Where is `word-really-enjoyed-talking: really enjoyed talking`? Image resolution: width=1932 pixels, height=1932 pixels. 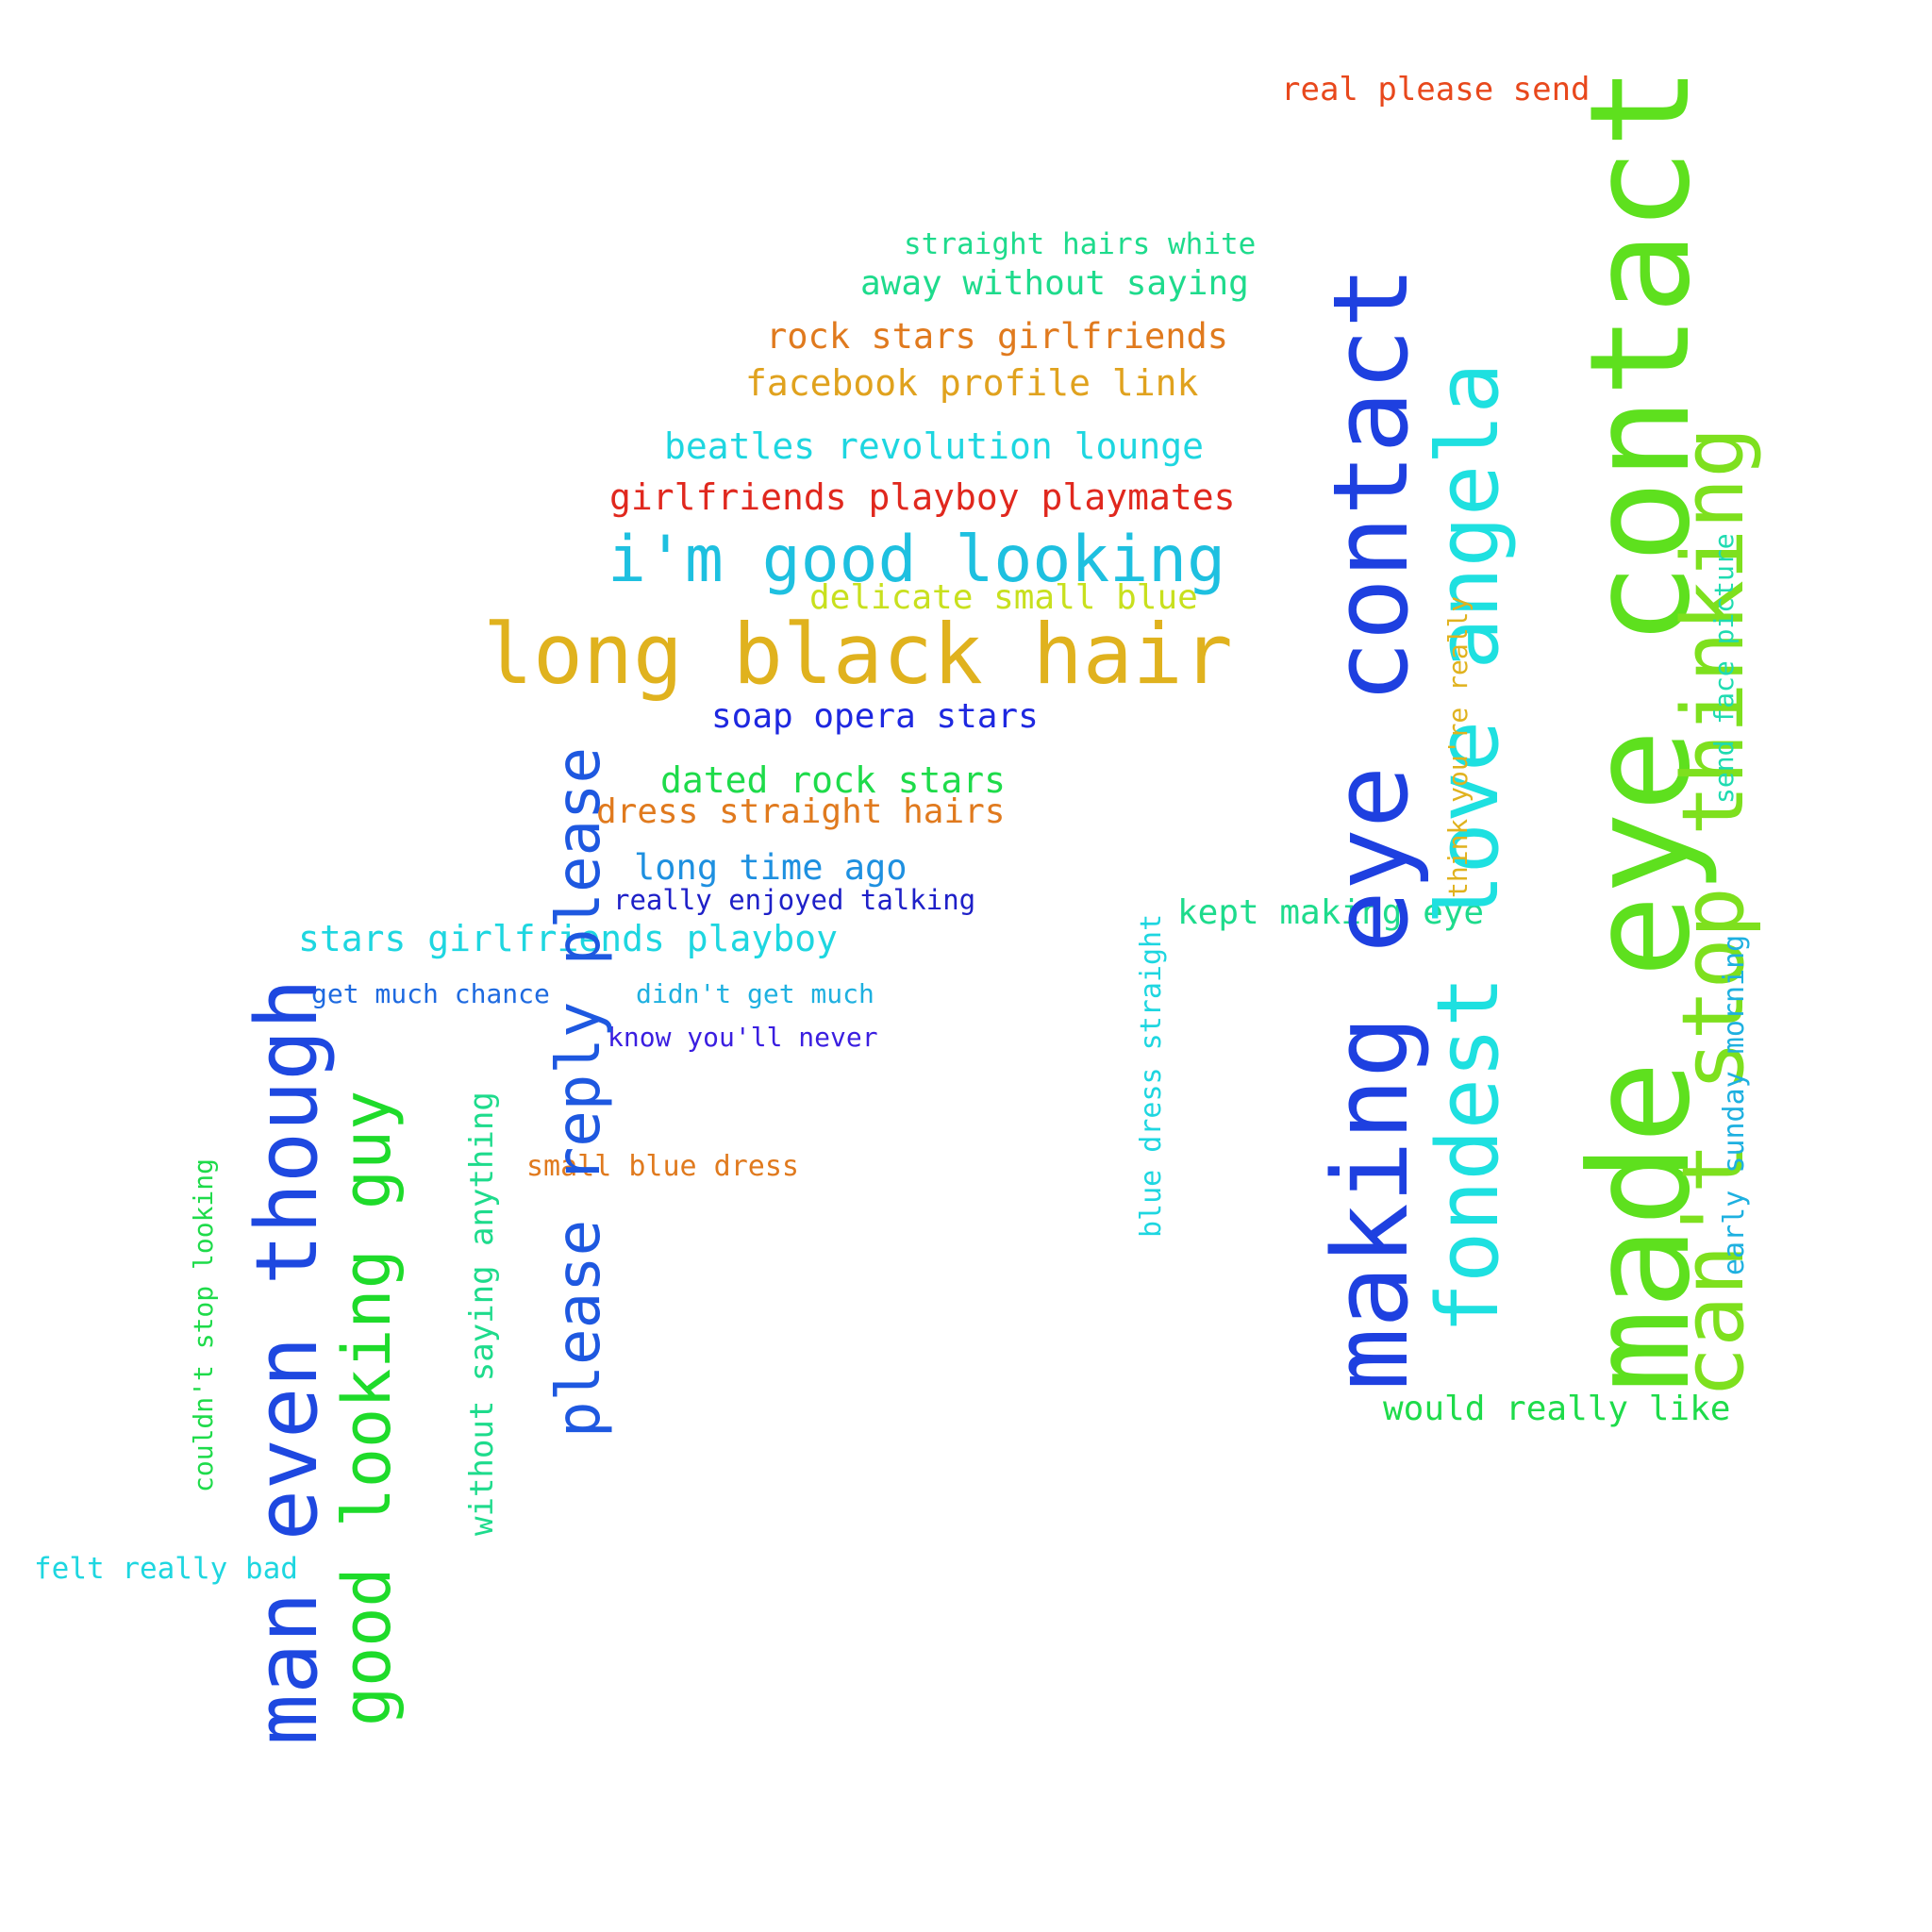 word-really-enjoyed-talking: really enjoyed talking is located at coordinates (795, 900).